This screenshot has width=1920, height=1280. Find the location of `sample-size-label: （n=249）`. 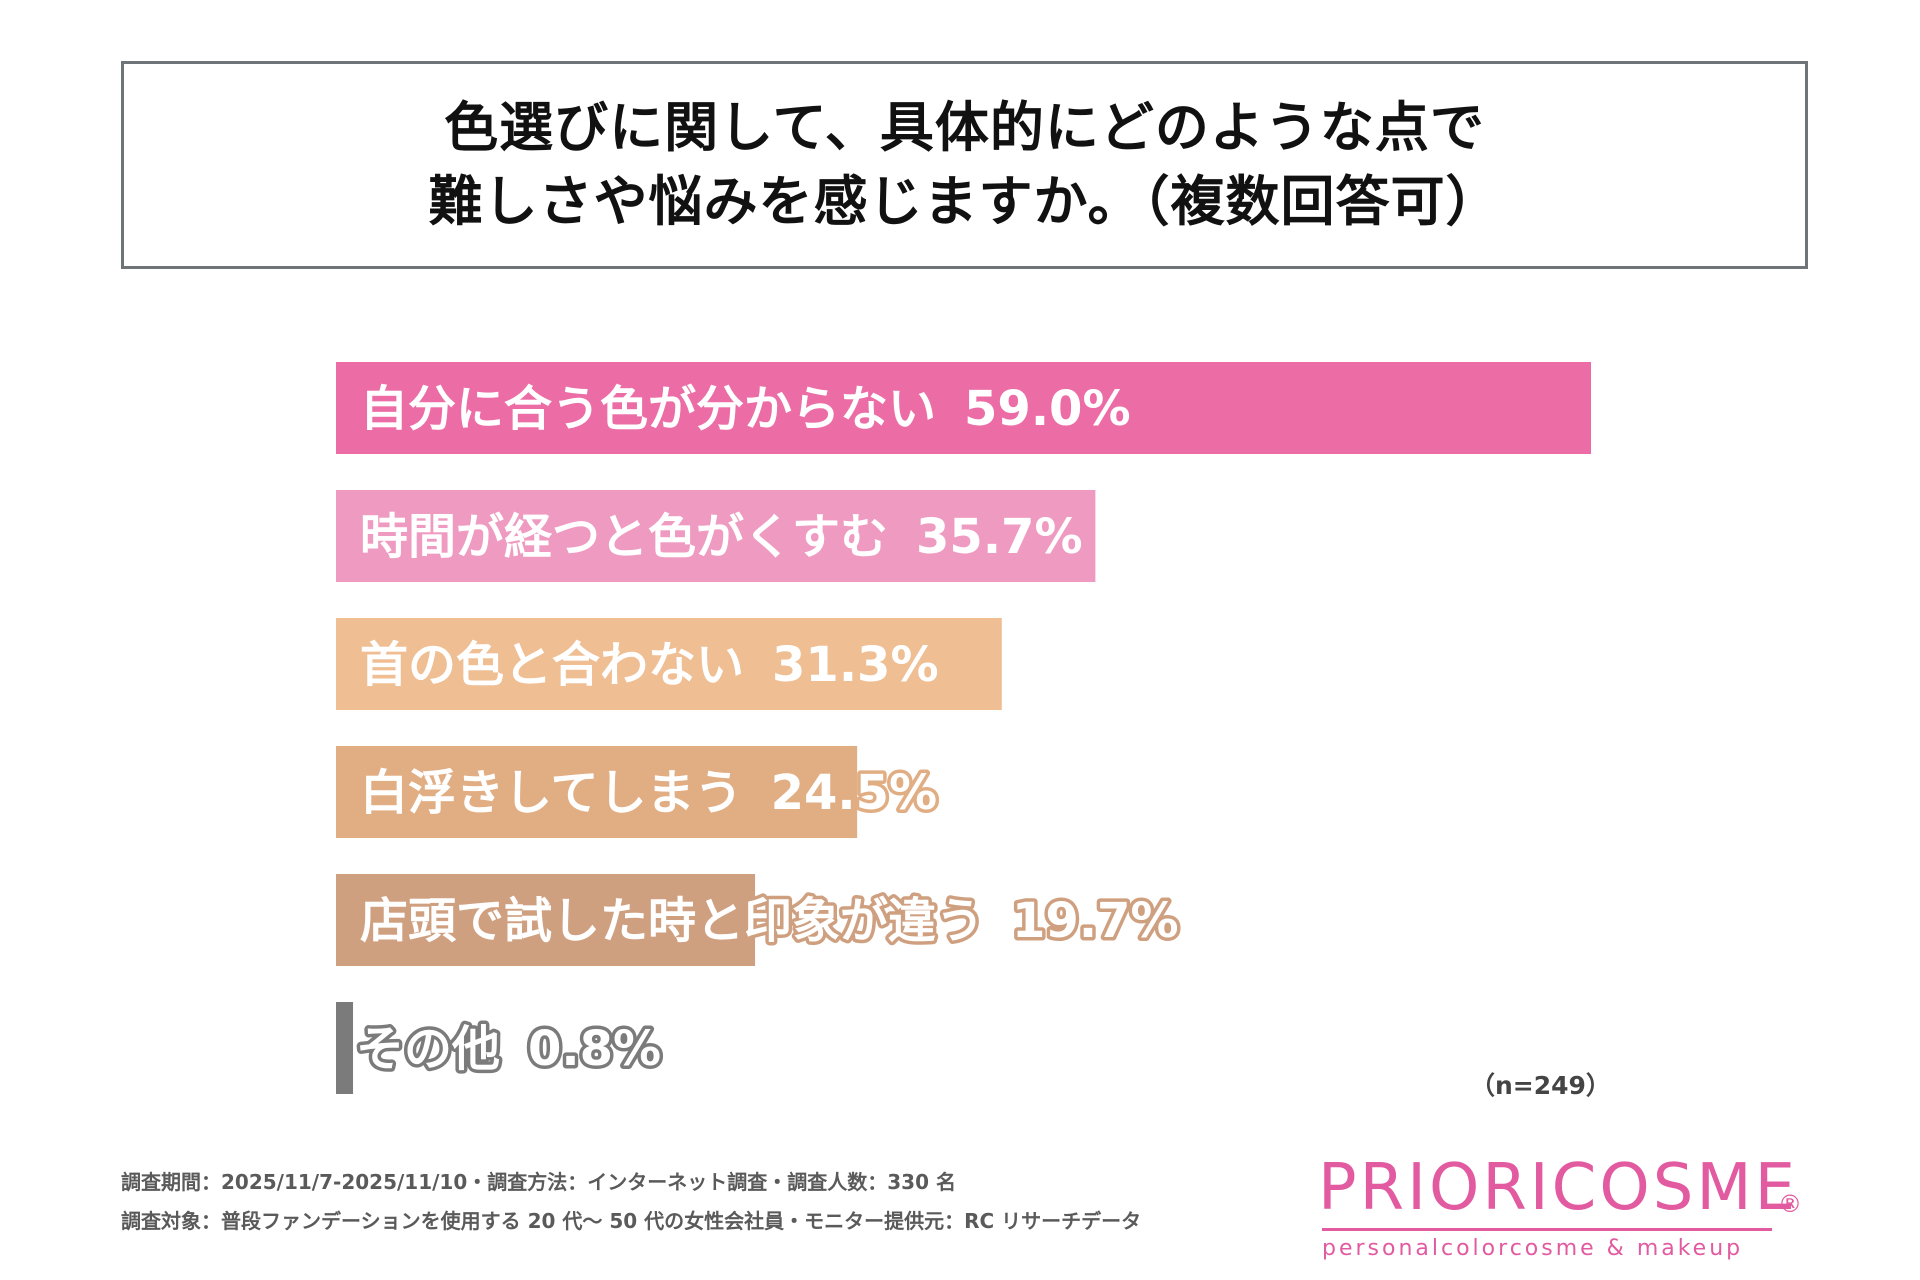

sample-size-label: （n=249） is located at coordinates (1540, 1085).